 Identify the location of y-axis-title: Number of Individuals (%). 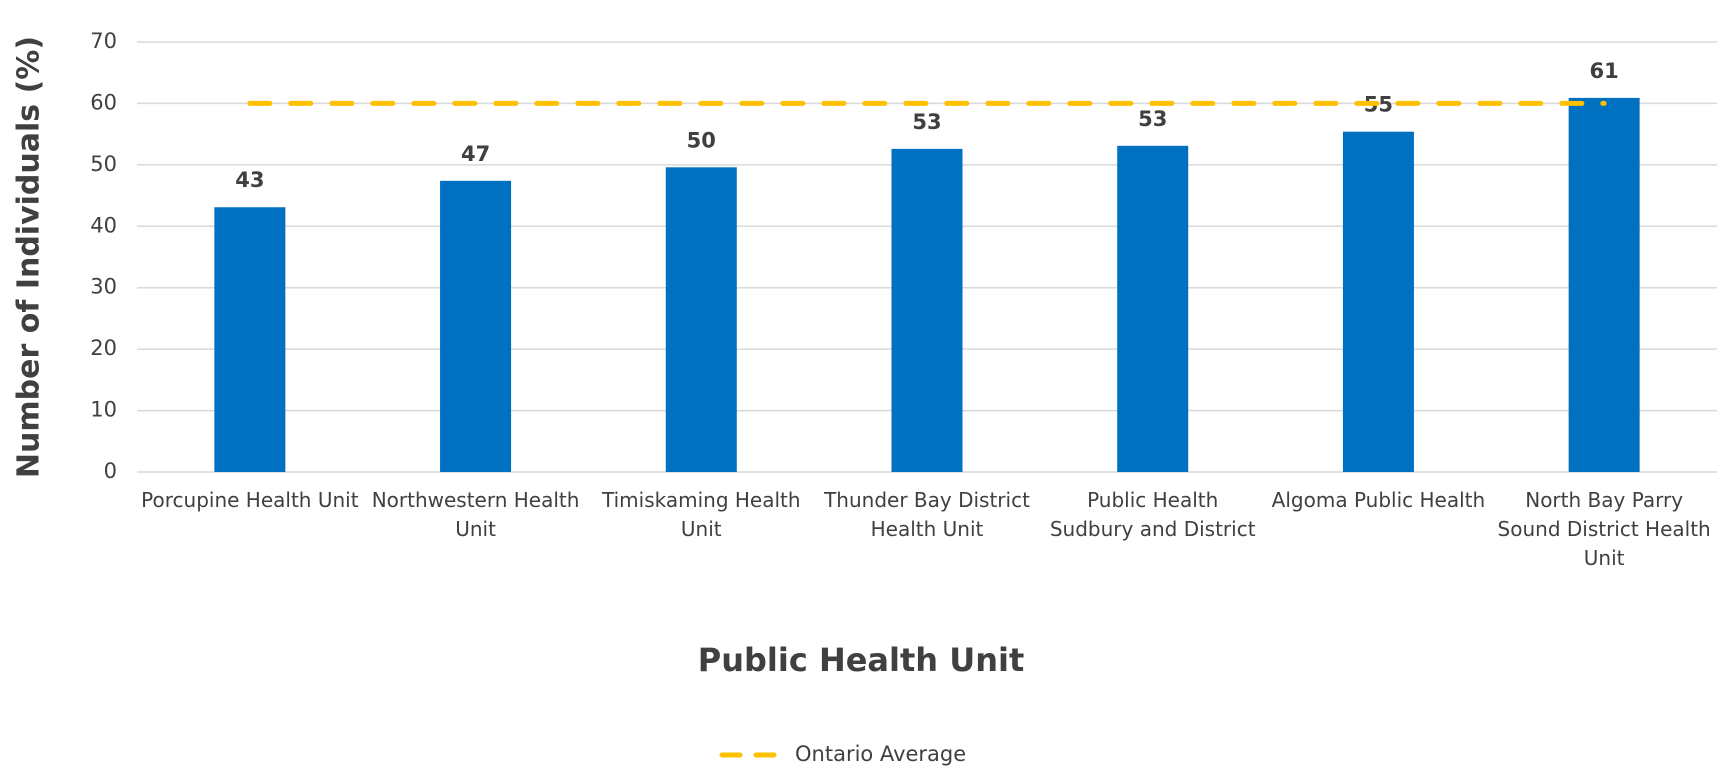
(29, 257).